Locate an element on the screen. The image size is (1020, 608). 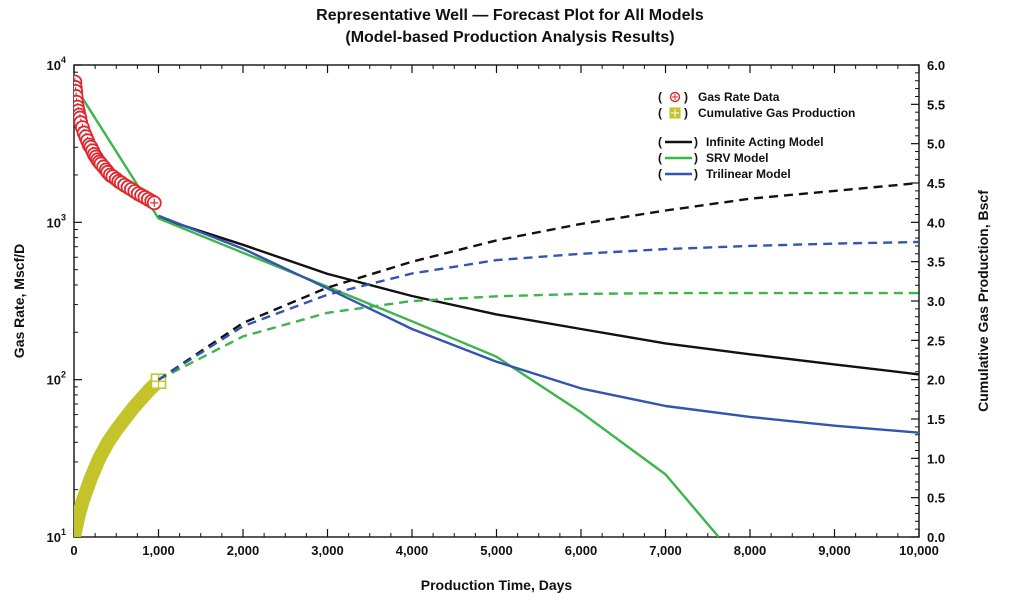
y-right-tick-label: 3.5 is located at coordinates (936, 262).